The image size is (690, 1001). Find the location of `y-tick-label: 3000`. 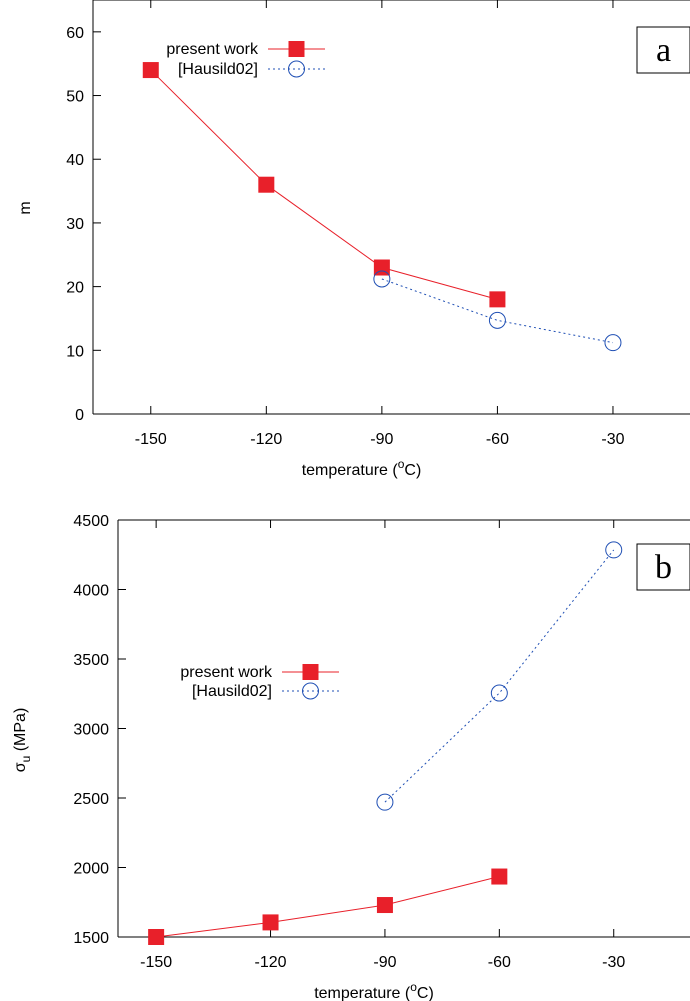

y-tick-label: 3000 is located at coordinates (91, 730).